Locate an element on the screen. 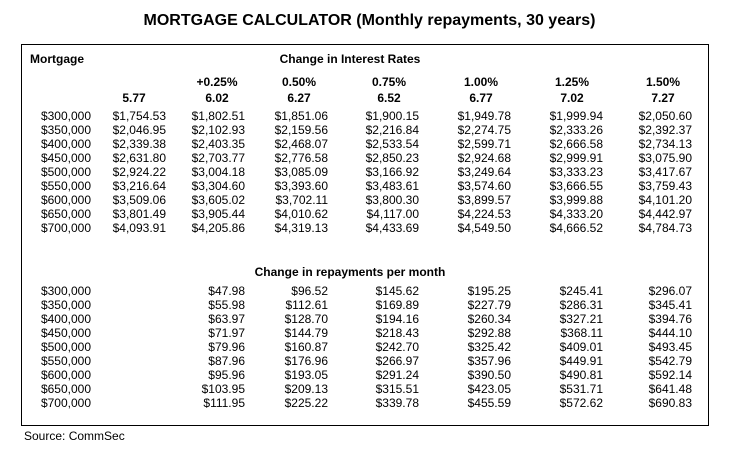  repayment-cell: $2,102.93 is located at coordinates (218, 130).